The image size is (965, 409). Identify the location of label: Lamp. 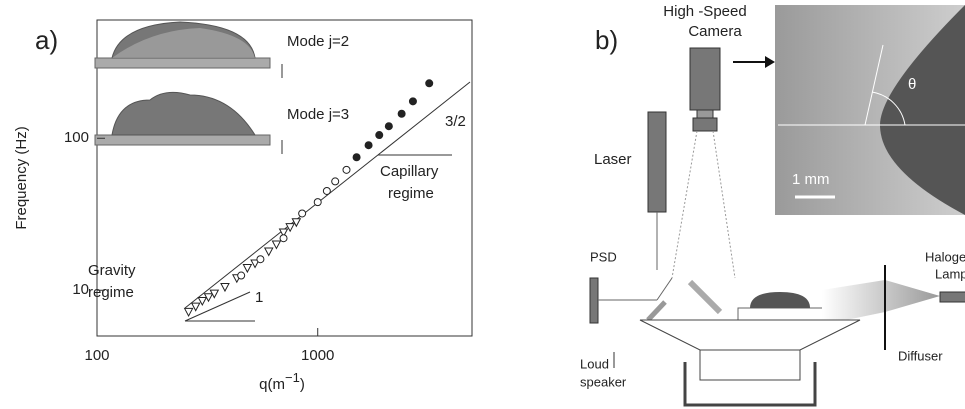
(950, 273).